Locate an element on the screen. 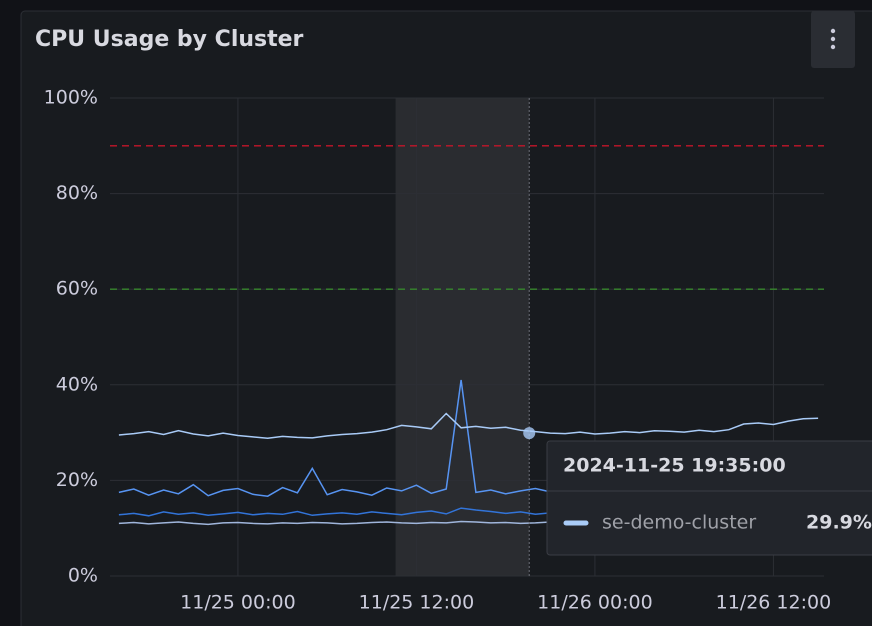 The width and height of the screenshot is (872, 626). y-tick-label: 40% is located at coordinates (77, 384).